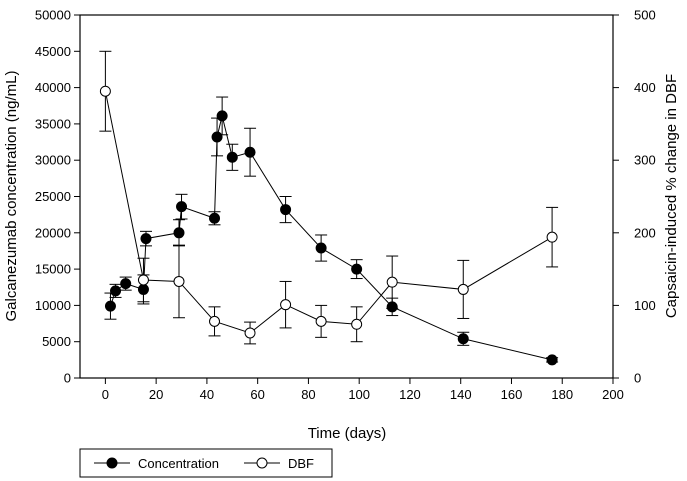 This screenshot has width=687, height=481. What do you see at coordinates (461, 394) in the screenshot?
I see `x-tick-label: 140` at bounding box center [461, 394].